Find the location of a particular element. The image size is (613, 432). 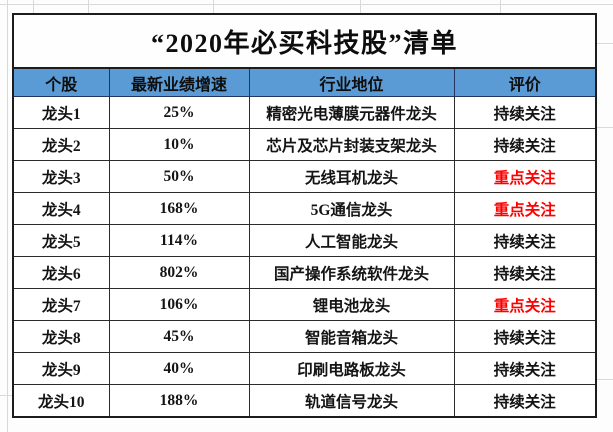

industry-cell: 轨道信号龙头 is located at coordinates (351, 401).